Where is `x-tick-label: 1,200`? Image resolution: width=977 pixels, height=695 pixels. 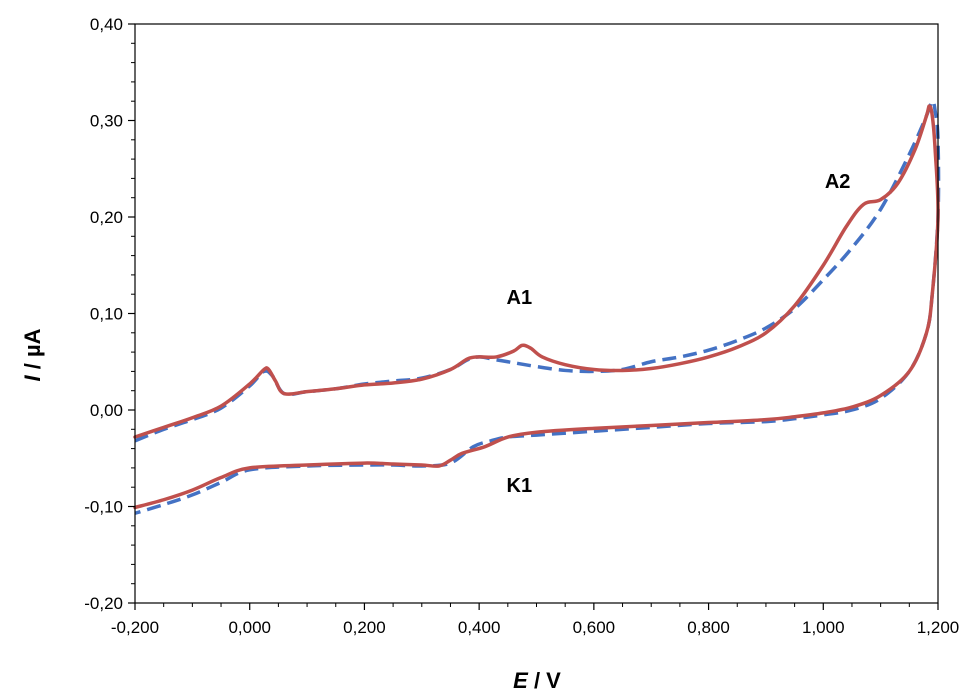
x-tick-label: 1,200 is located at coordinates (938, 627).